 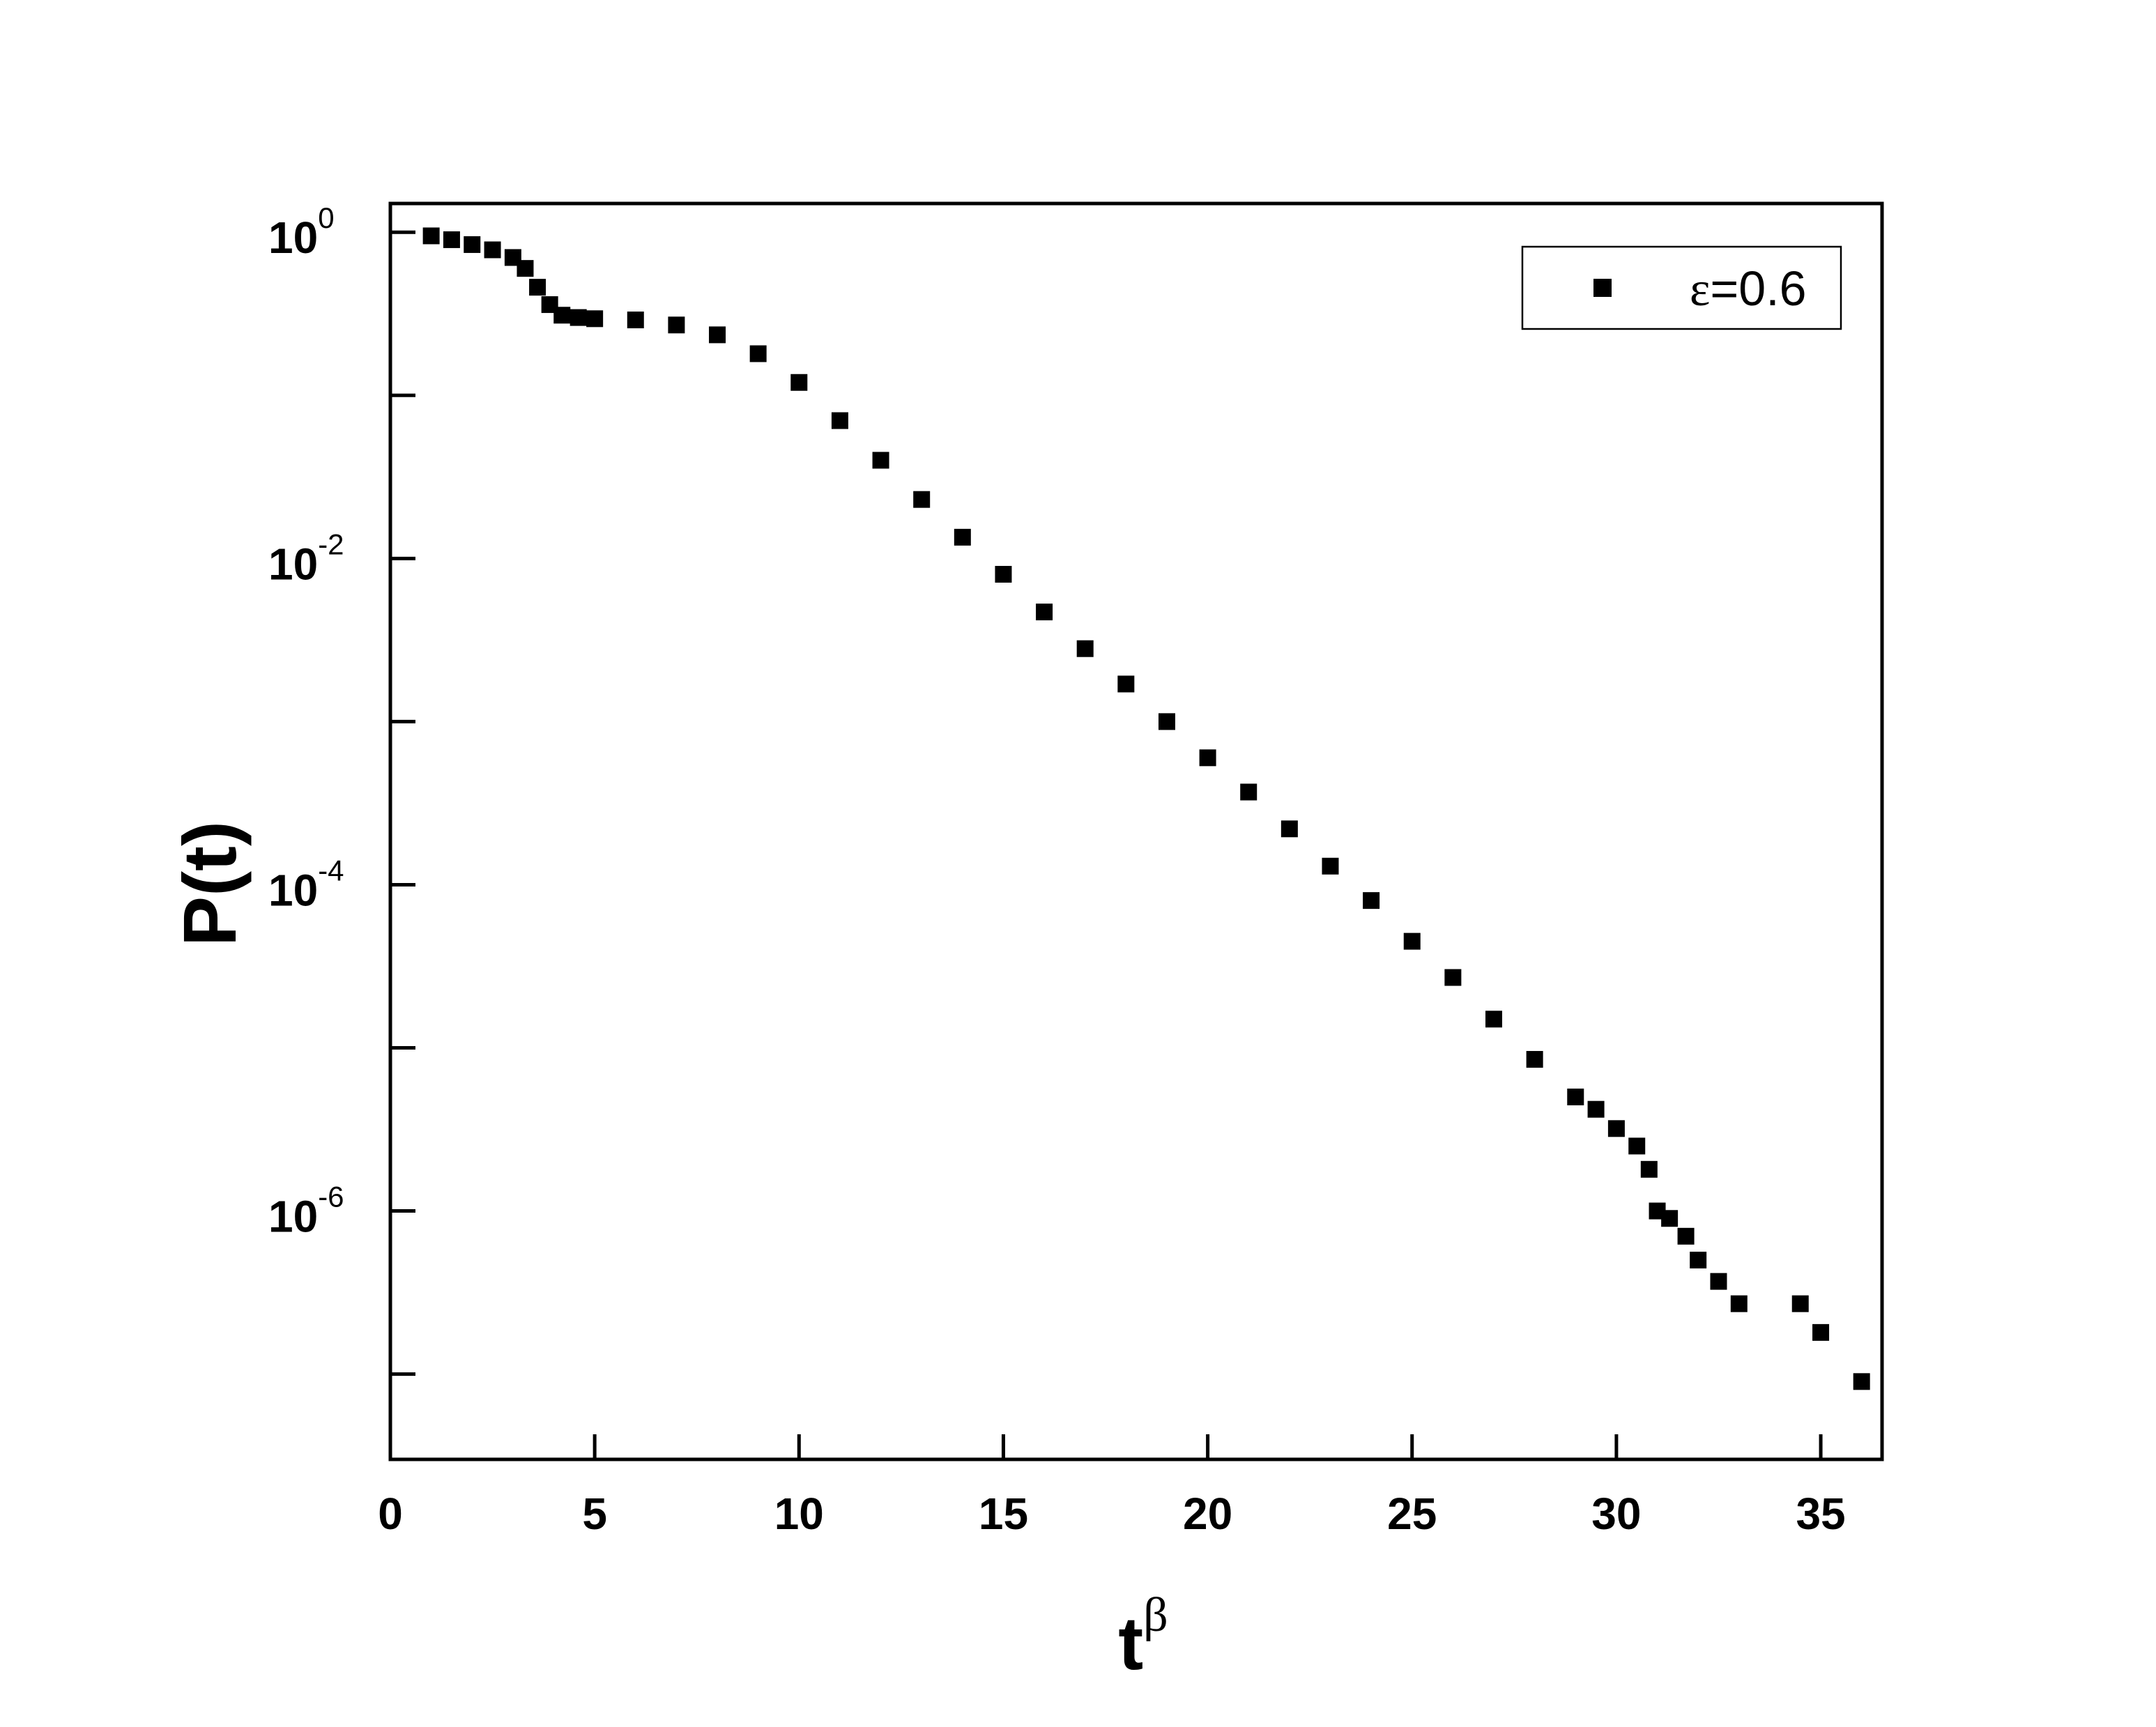 I want to click on y-axis-title: P(t), so click(x=209, y=883).